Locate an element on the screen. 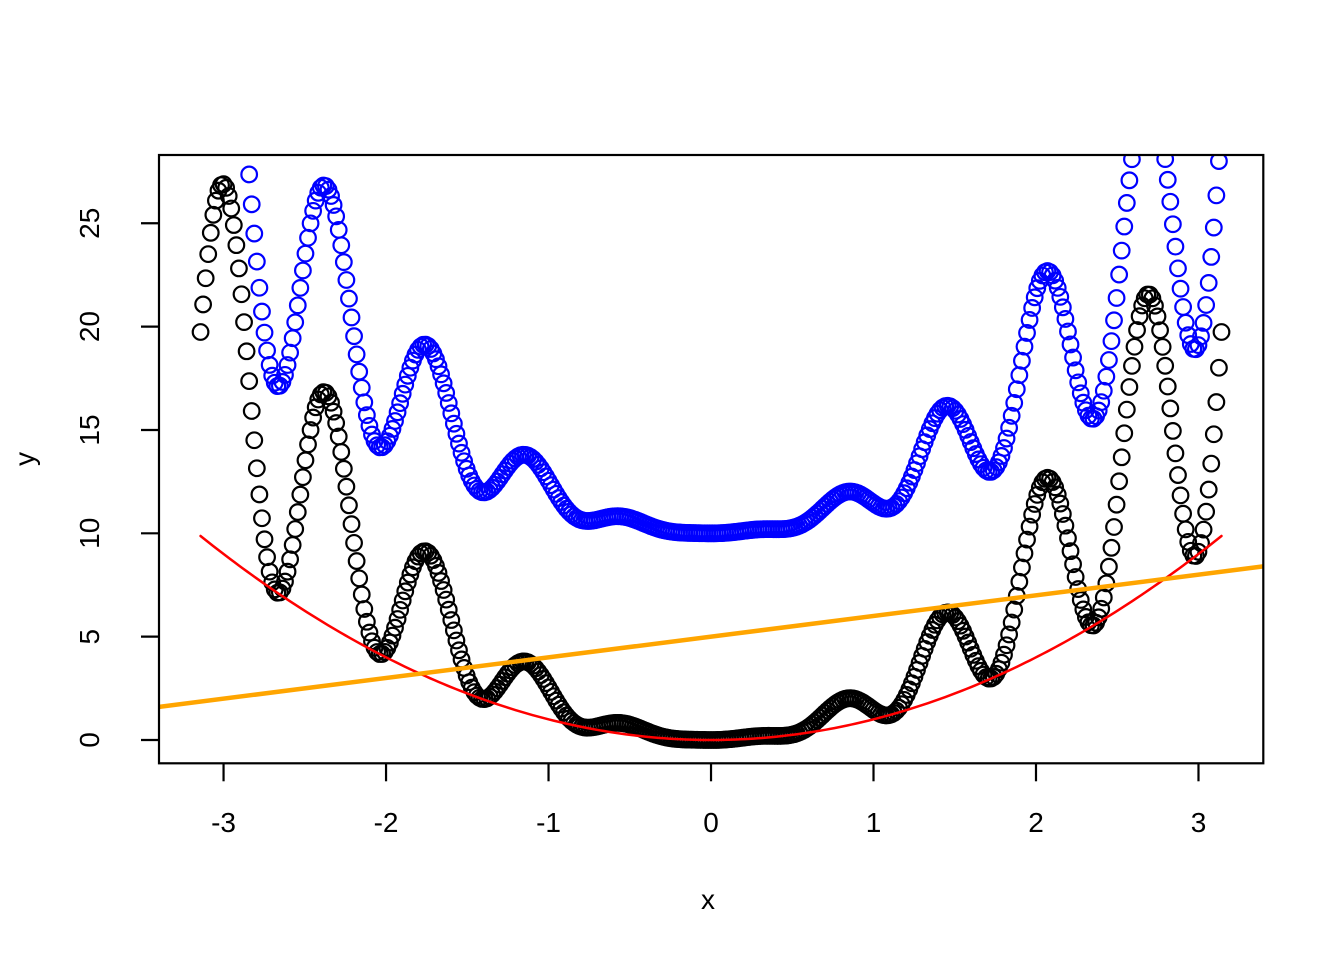  x-axis-tick-label: -2 is located at coordinates (386, 822).